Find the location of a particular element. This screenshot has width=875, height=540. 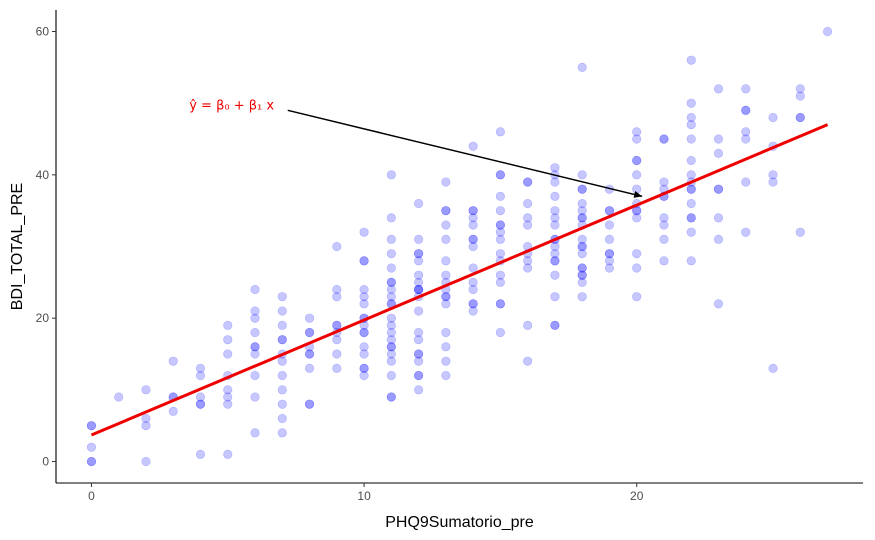

annotation-arrow is located at coordinates (465, 153).